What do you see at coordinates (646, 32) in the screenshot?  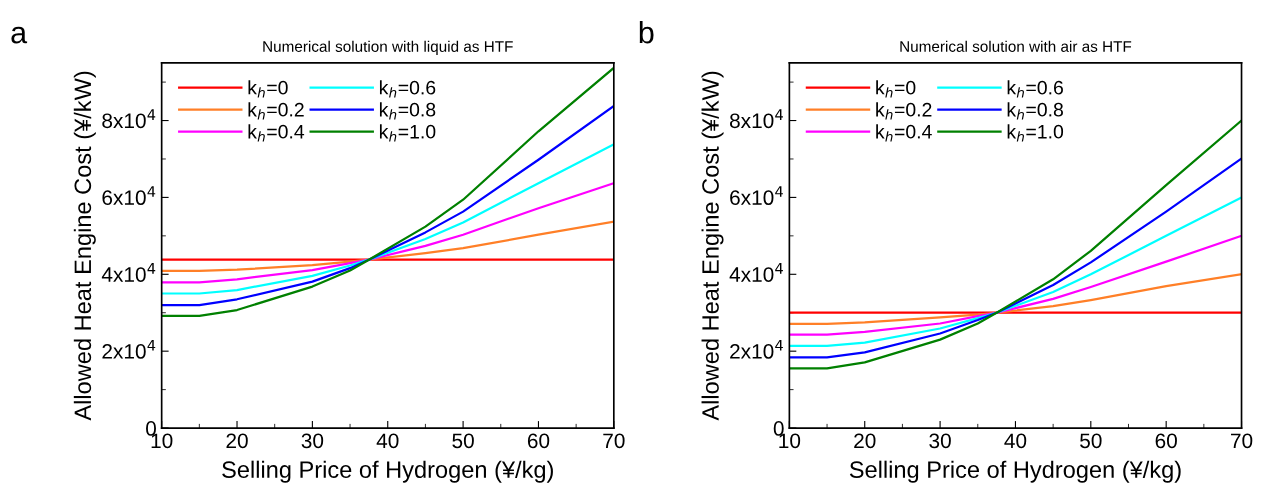 I see `text: b` at bounding box center [646, 32].